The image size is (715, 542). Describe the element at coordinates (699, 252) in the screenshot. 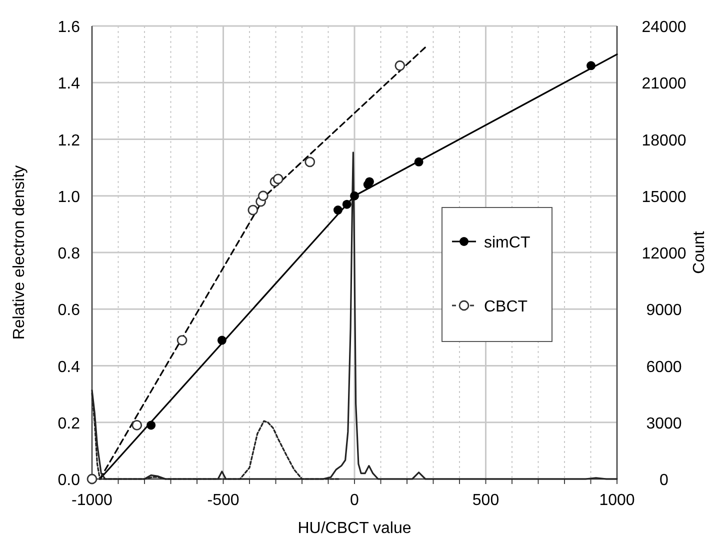

I see `y2-axis-title: Count` at that location.